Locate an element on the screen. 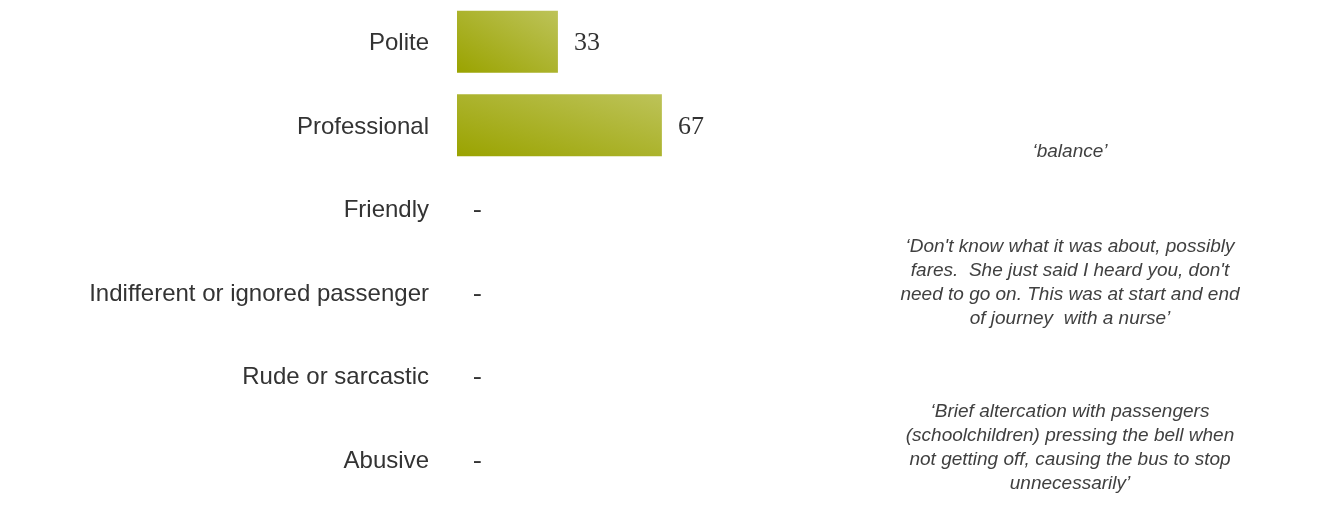 The width and height of the screenshot is (1317, 511). y-tick-label: Professional is located at coordinates (362, 125).